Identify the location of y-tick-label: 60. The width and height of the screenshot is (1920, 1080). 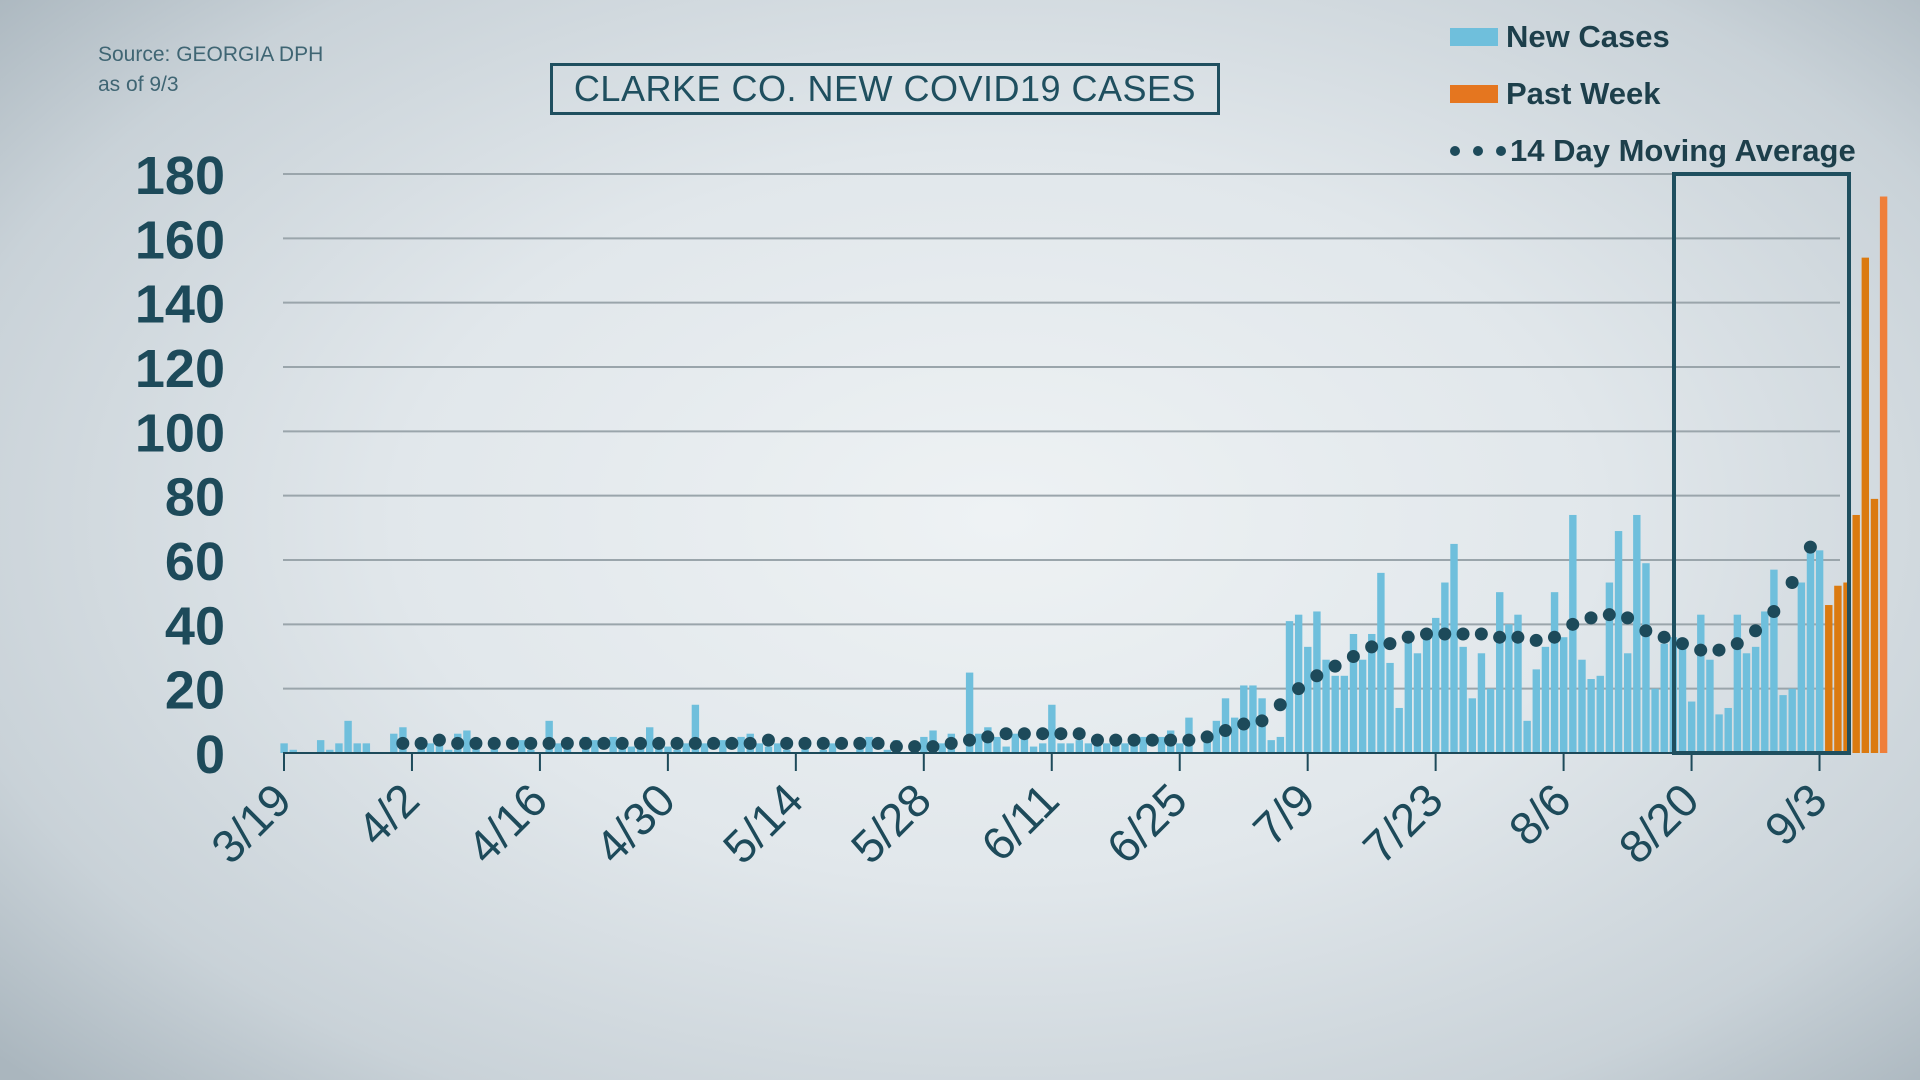
(195, 562).